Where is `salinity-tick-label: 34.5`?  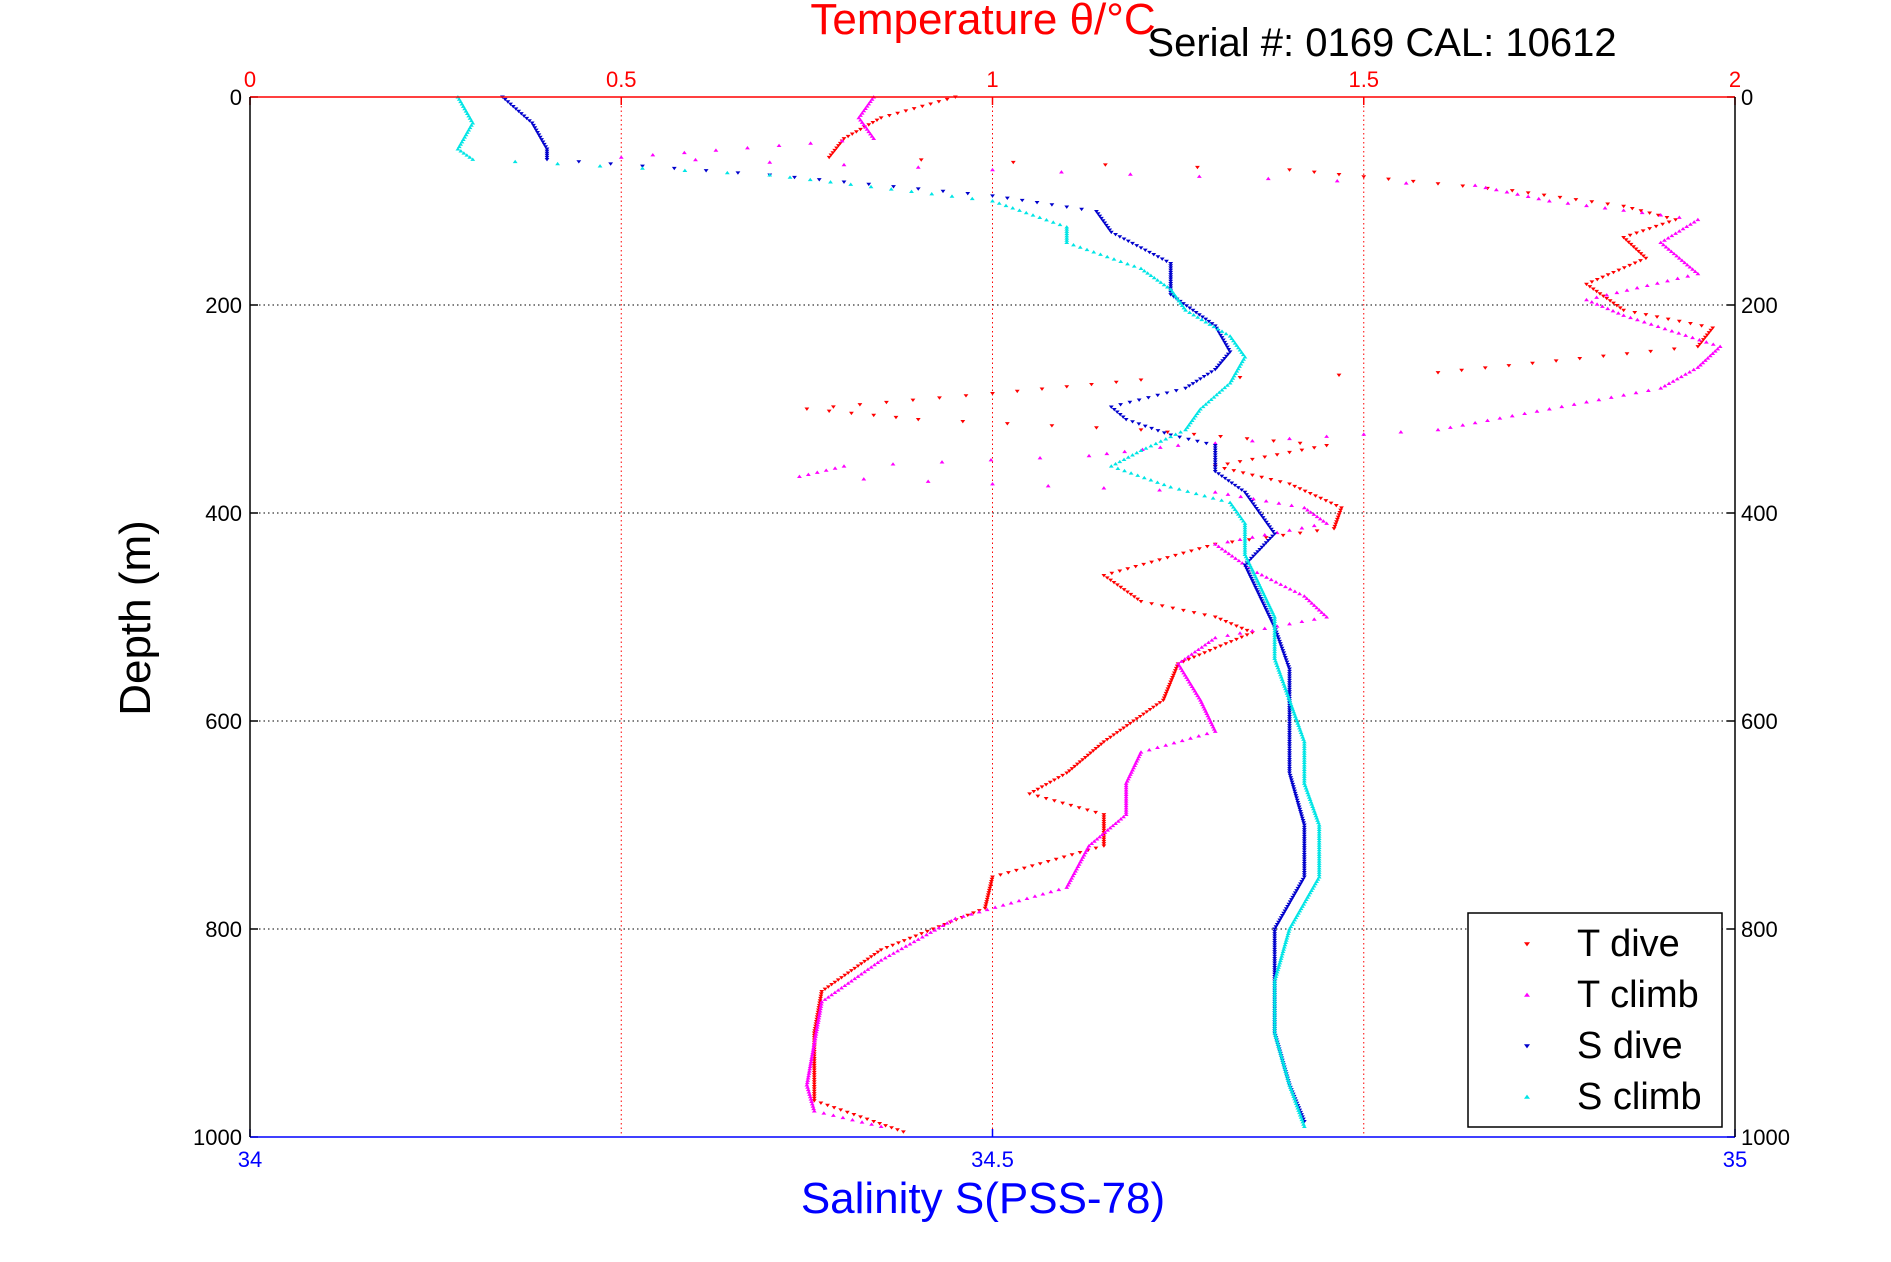
salinity-tick-label: 34.5 is located at coordinates (992, 1159).